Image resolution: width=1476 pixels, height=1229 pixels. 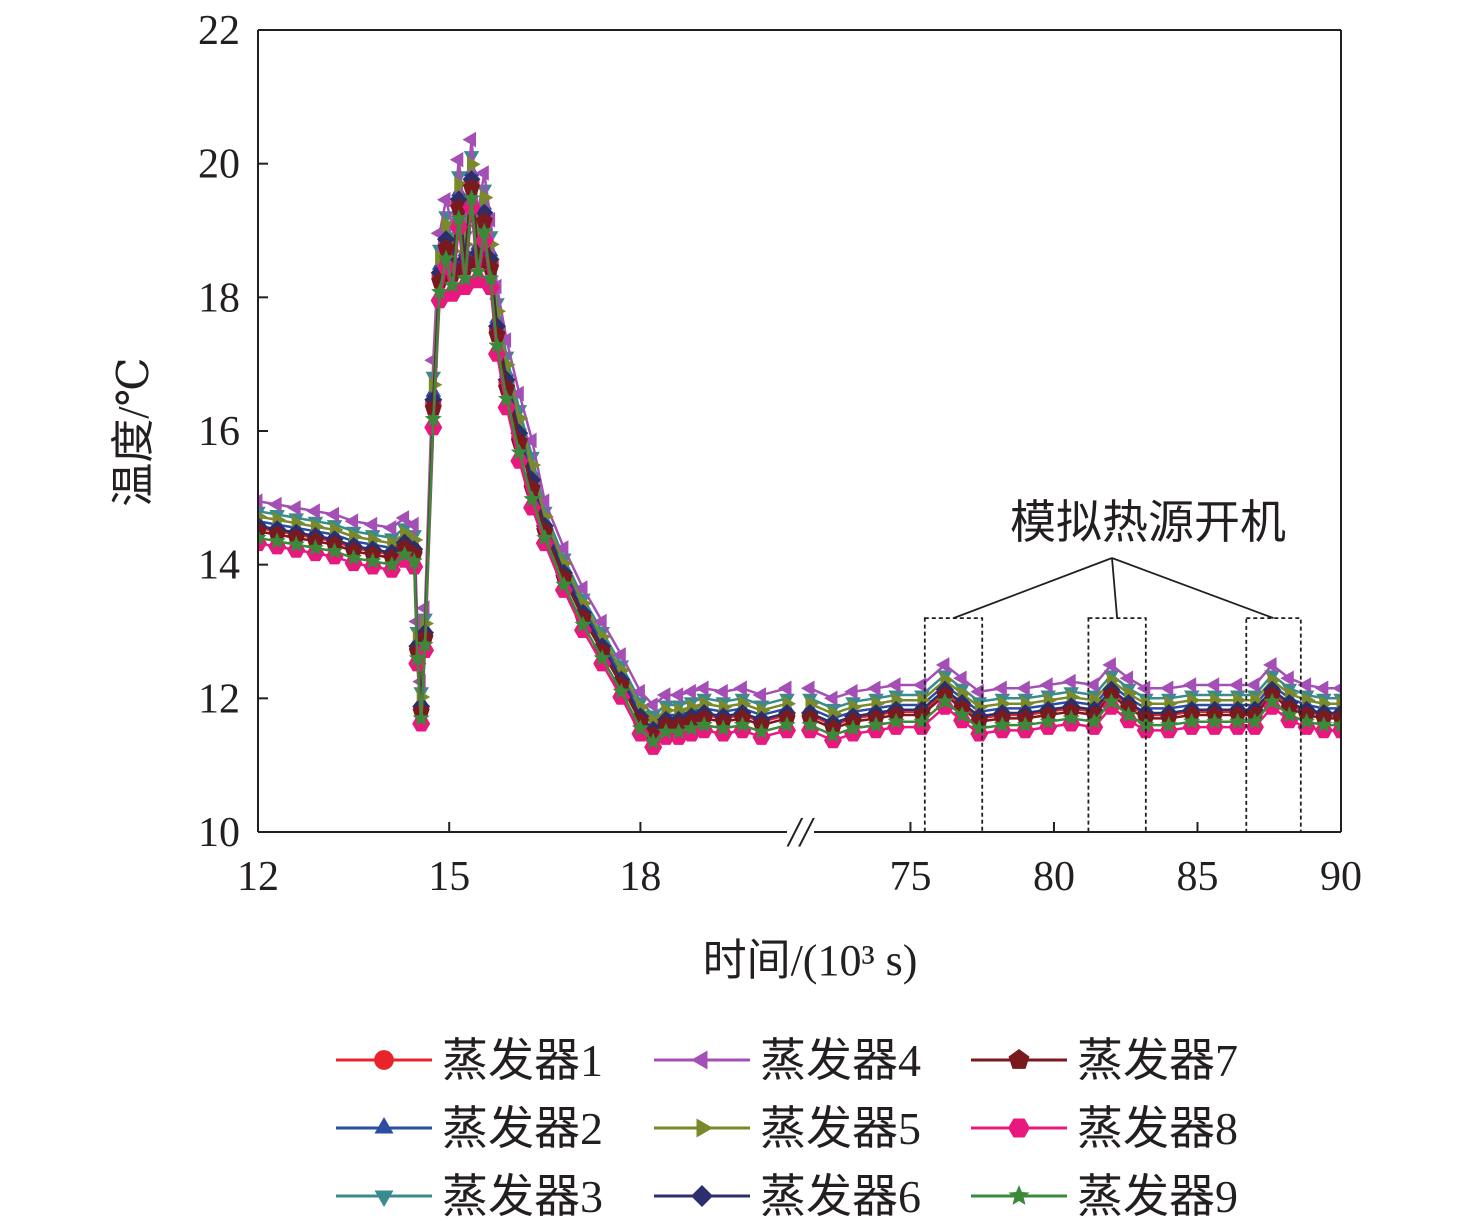 I want to click on y-tick-label: 18, so click(x=219, y=298).